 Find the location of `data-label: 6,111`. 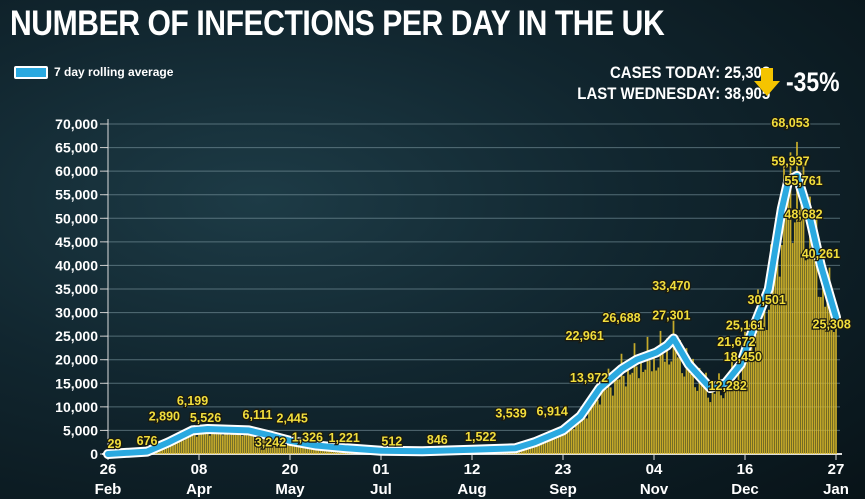

data-label: 6,111 is located at coordinates (258, 415).